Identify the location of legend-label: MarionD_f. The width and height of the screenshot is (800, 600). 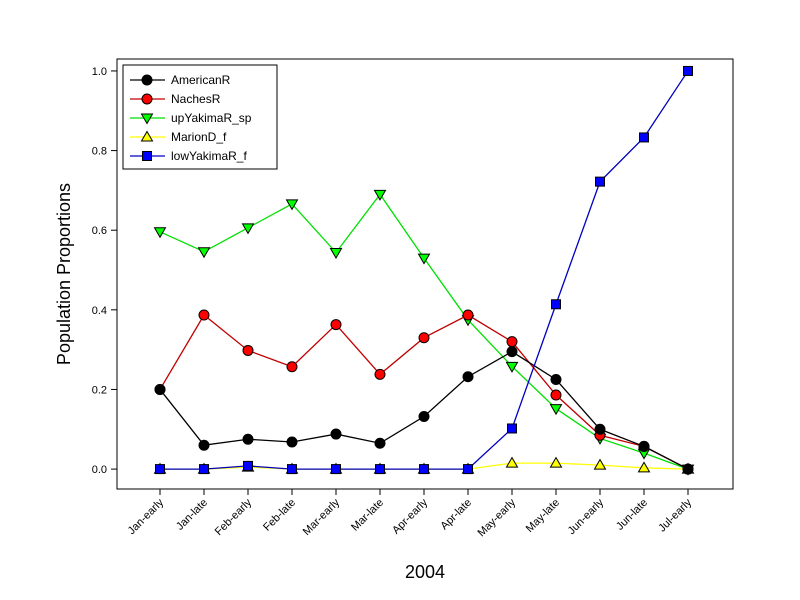
(199, 137).